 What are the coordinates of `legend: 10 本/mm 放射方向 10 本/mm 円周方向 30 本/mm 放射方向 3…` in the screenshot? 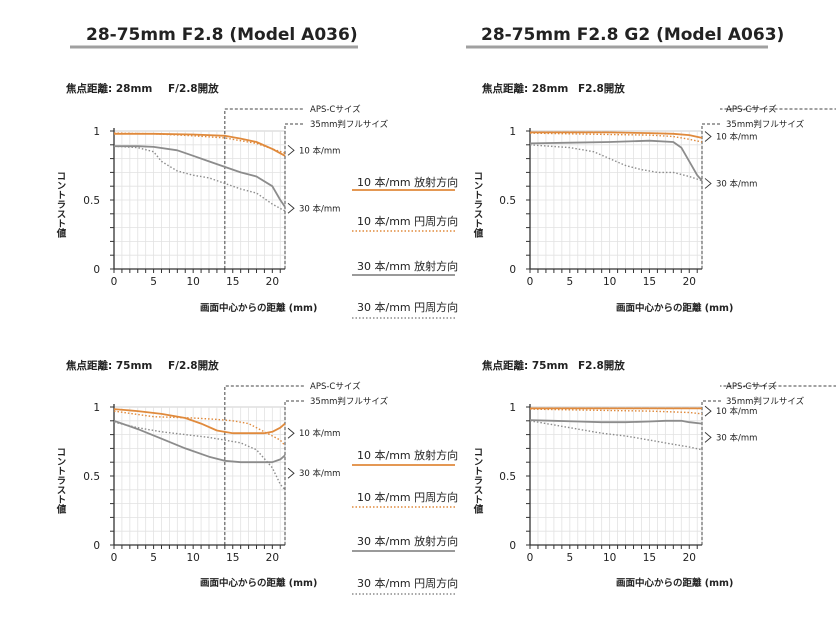 It's located at (405, 385).